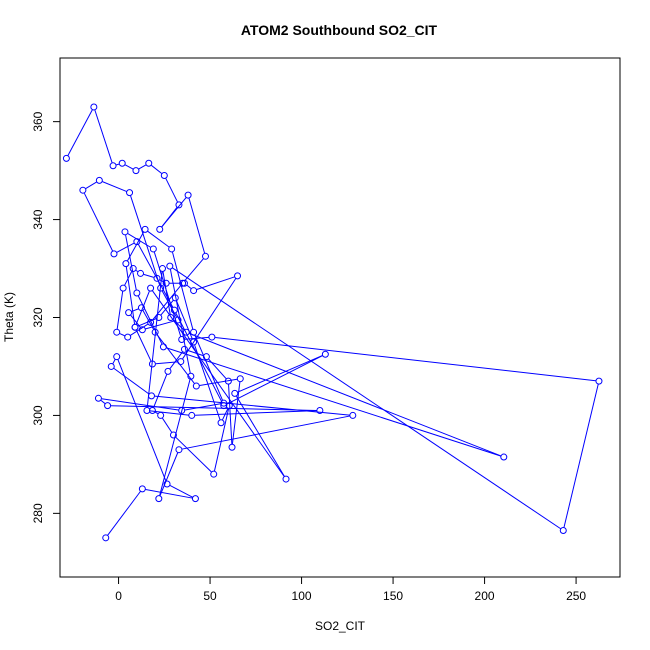  Describe the element at coordinates (485, 596) in the screenshot. I see `x-tick-label: 200` at that location.